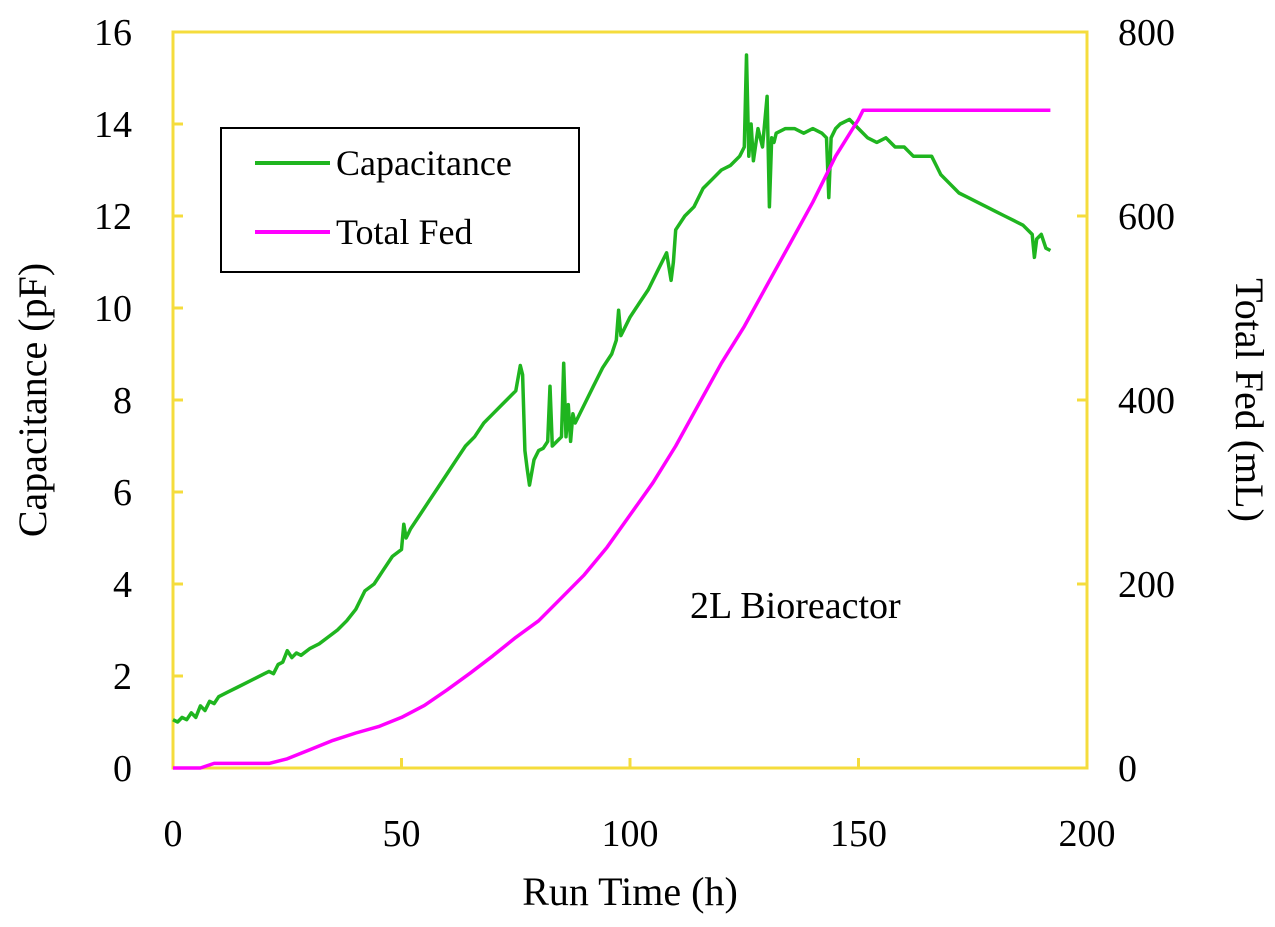 This screenshot has width=1275, height=927. I want to click on right-y-tick-label: 800, so click(1146, 33).